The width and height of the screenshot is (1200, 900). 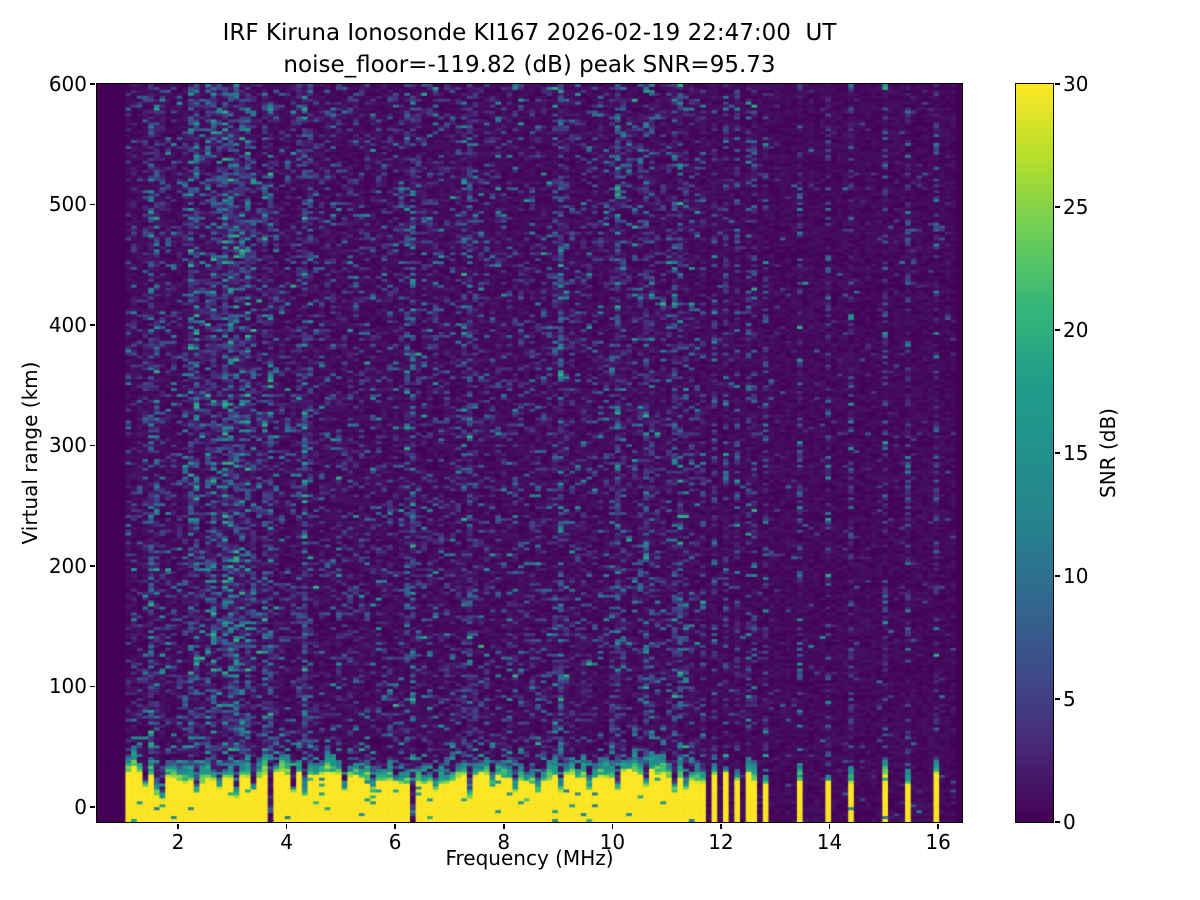 What do you see at coordinates (286, 842) in the screenshot?
I see `x-tick-label: 4` at bounding box center [286, 842].